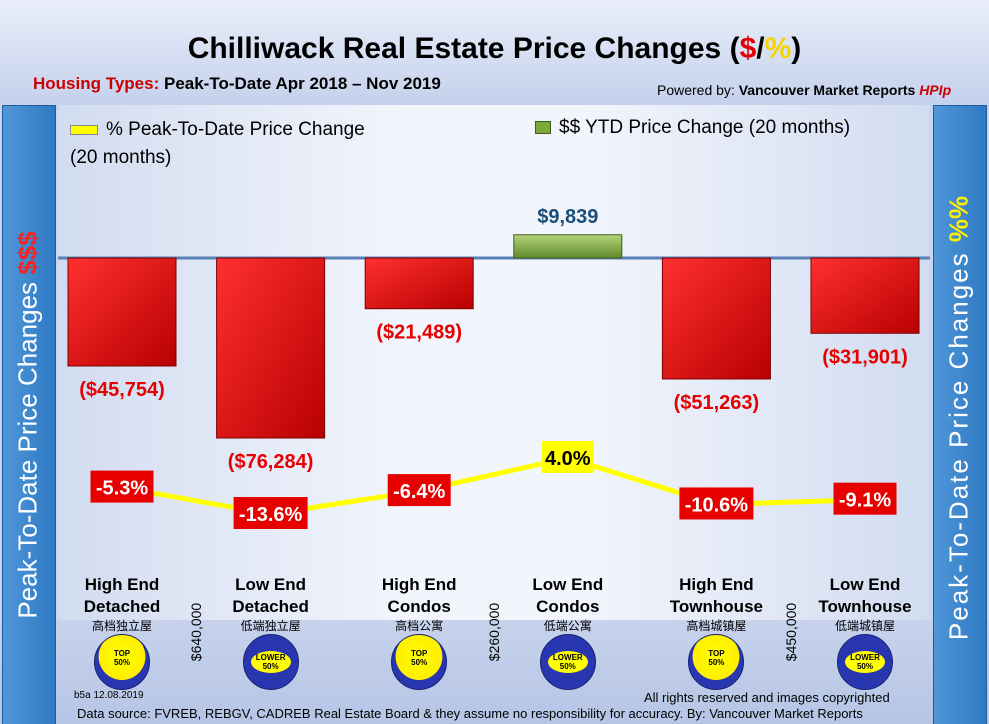  I want to click on category-label: Low End Condos 低端公寓, so click(568, 604).